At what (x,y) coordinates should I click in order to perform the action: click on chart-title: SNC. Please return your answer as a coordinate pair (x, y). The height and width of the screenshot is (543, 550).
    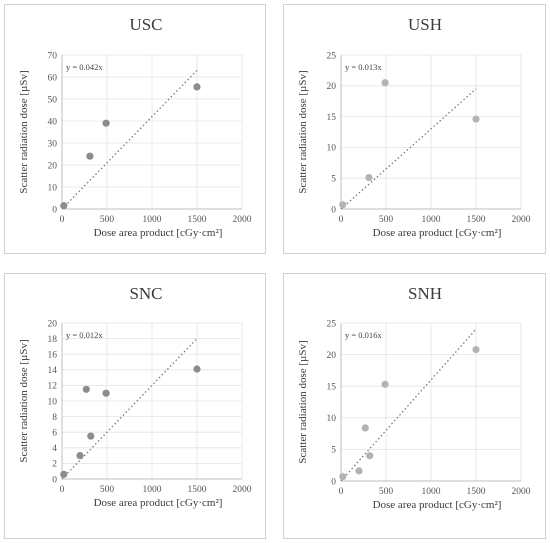
    Looking at the image, I should click on (145, 293).